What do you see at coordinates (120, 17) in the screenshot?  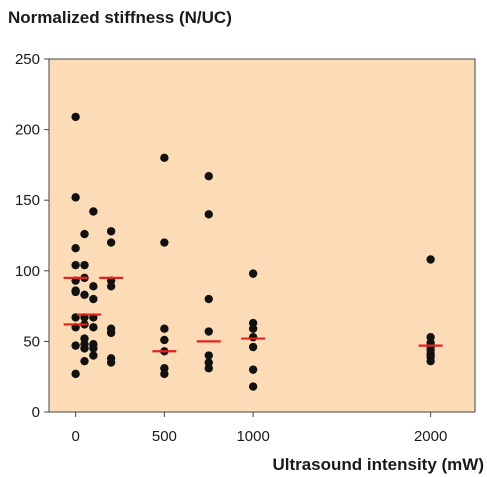 I see `y-axis-title: Normalized stiffness (N/UC)` at bounding box center [120, 17].